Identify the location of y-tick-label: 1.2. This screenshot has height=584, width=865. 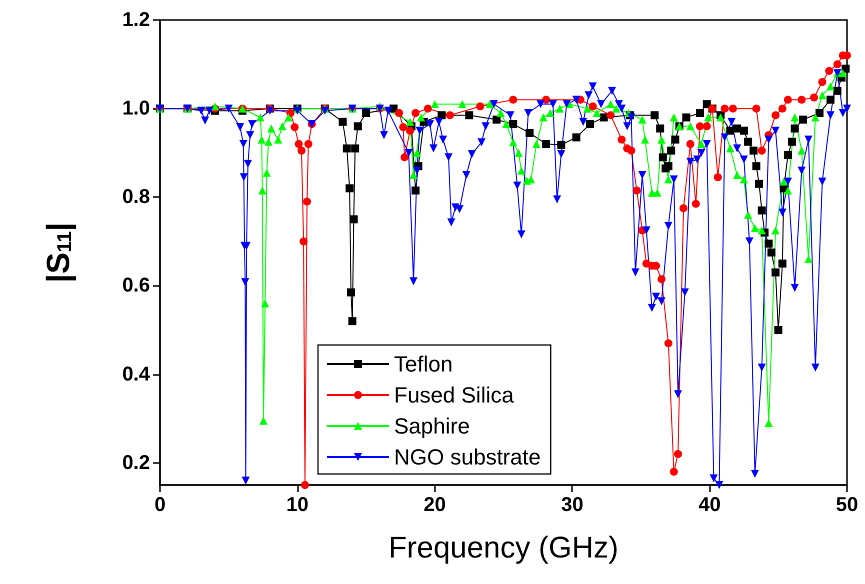
(136, 20).